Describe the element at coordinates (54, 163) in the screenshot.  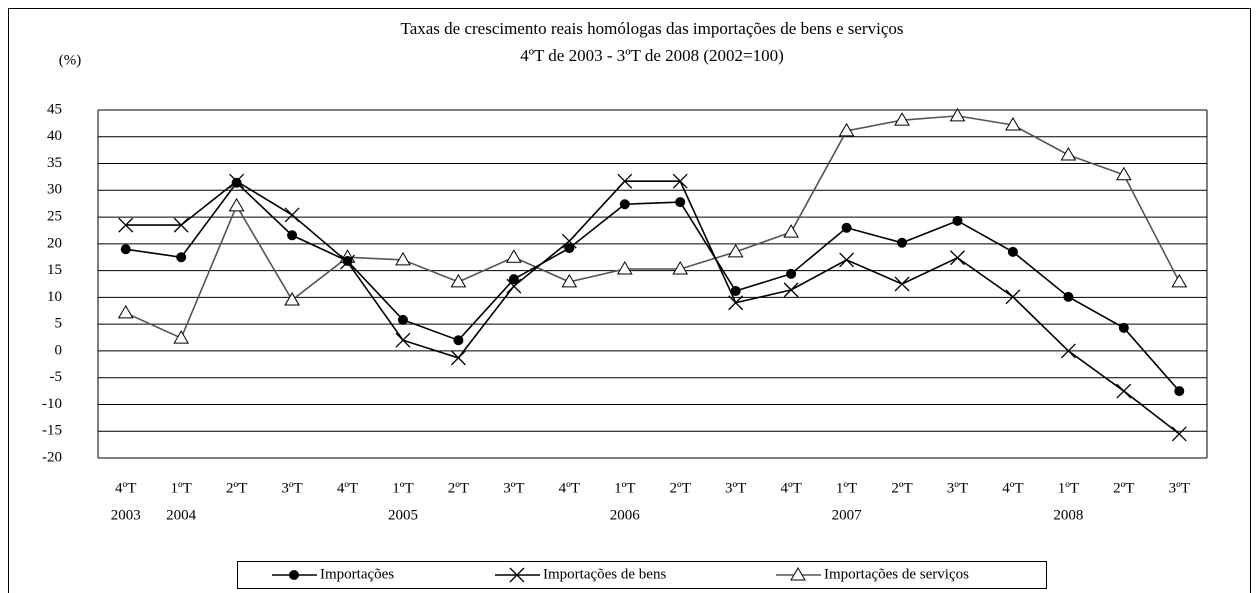
I see `y-tick-label: 35` at that location.